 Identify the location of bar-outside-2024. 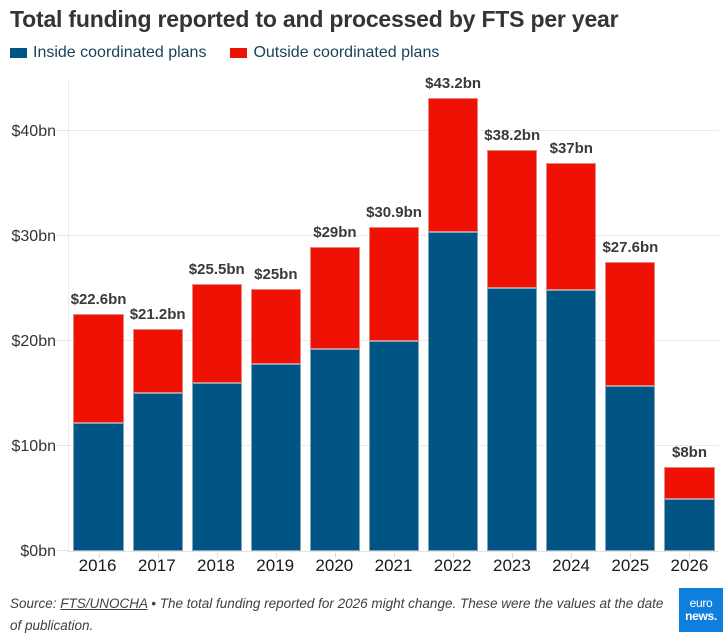
(571, 226).